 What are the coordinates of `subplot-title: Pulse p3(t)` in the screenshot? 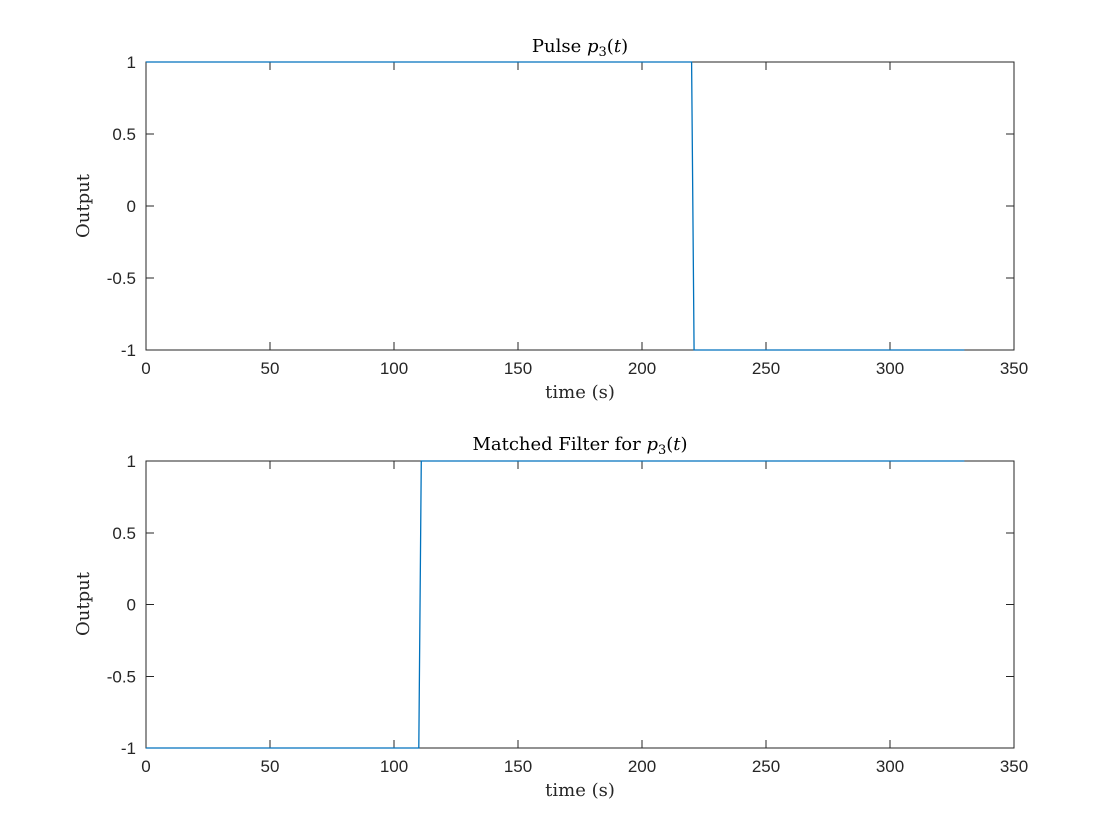 It's located at (580, 48).